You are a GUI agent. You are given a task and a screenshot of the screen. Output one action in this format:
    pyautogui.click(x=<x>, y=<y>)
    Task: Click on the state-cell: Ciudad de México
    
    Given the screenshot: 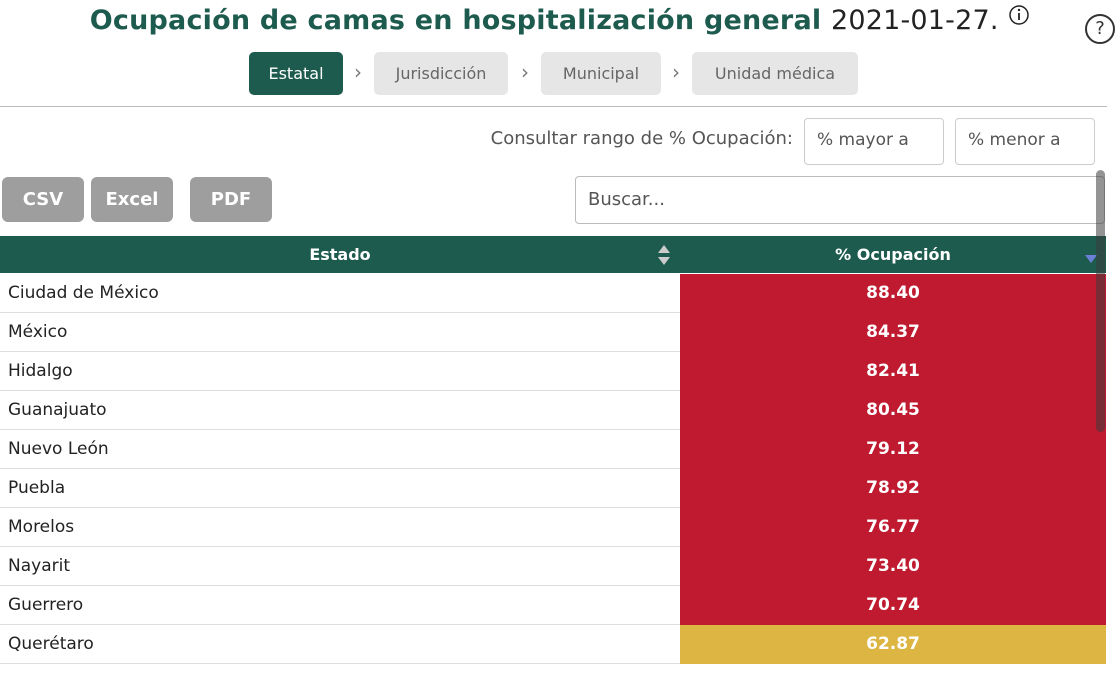 What is the action you would take?
    pyautogui.click(x=83, y=293)
    